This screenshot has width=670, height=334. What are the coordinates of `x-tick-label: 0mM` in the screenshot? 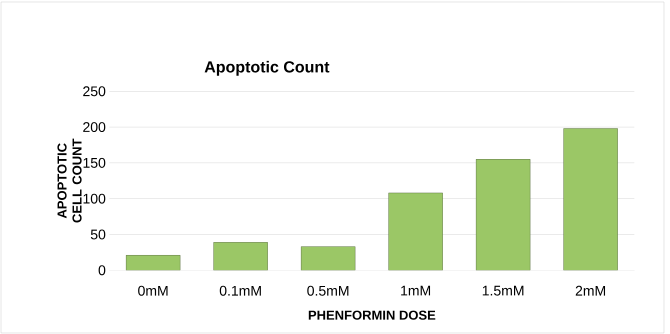 It's located at (153, 291).